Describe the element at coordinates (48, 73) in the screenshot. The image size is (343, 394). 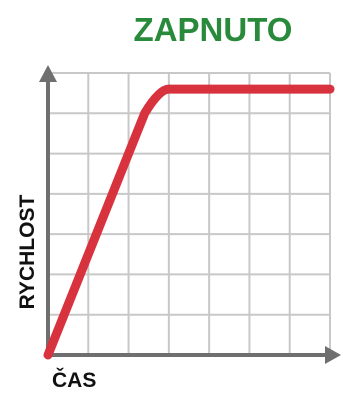
I see `y-axis-arrow-icon` at that location.